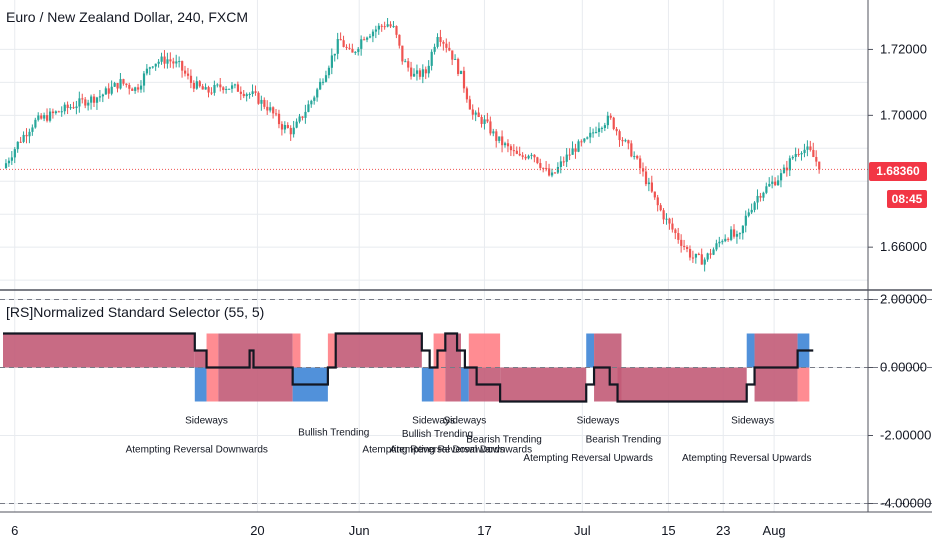 This screenshot has width=932, height=550. Describe the element at coordinates (752, 421) in the screenshot. I see `regime-annotation: Sideways` at that location.